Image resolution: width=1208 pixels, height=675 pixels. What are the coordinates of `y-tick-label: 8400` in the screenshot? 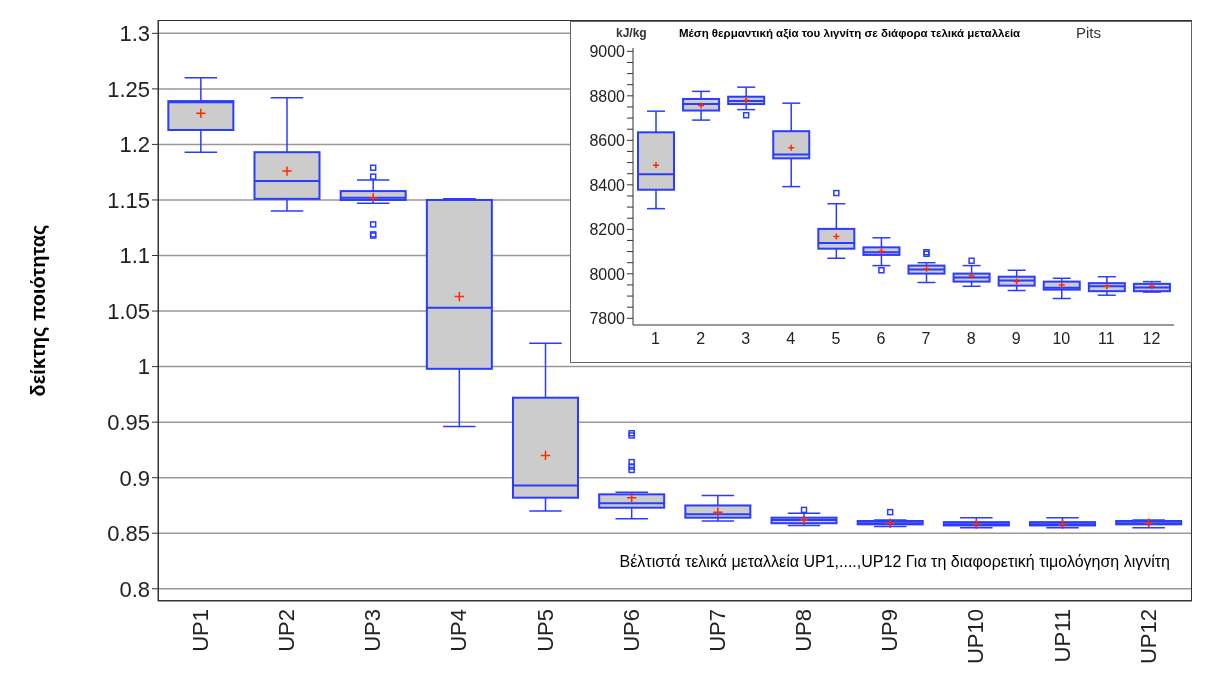 It's located at (607, 185).